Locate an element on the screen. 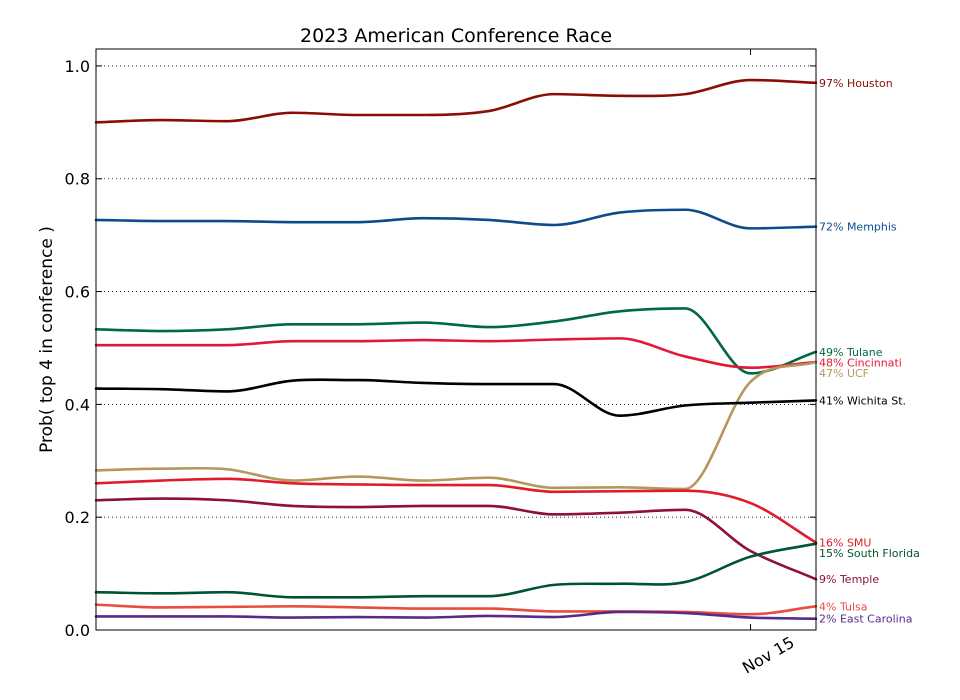 The image size is (960, 700). series-line-wichita-st is located at coordinates (456, 397).